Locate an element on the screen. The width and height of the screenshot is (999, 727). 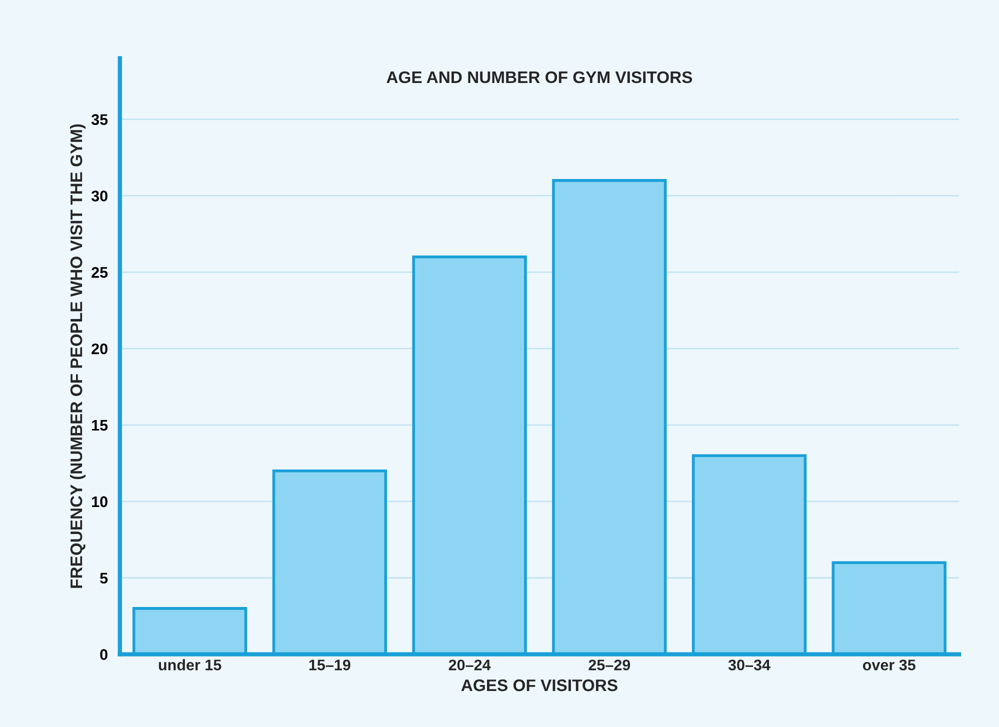
x-axis-title: AGES OF VISITORS is located at coordinates (539, 685).